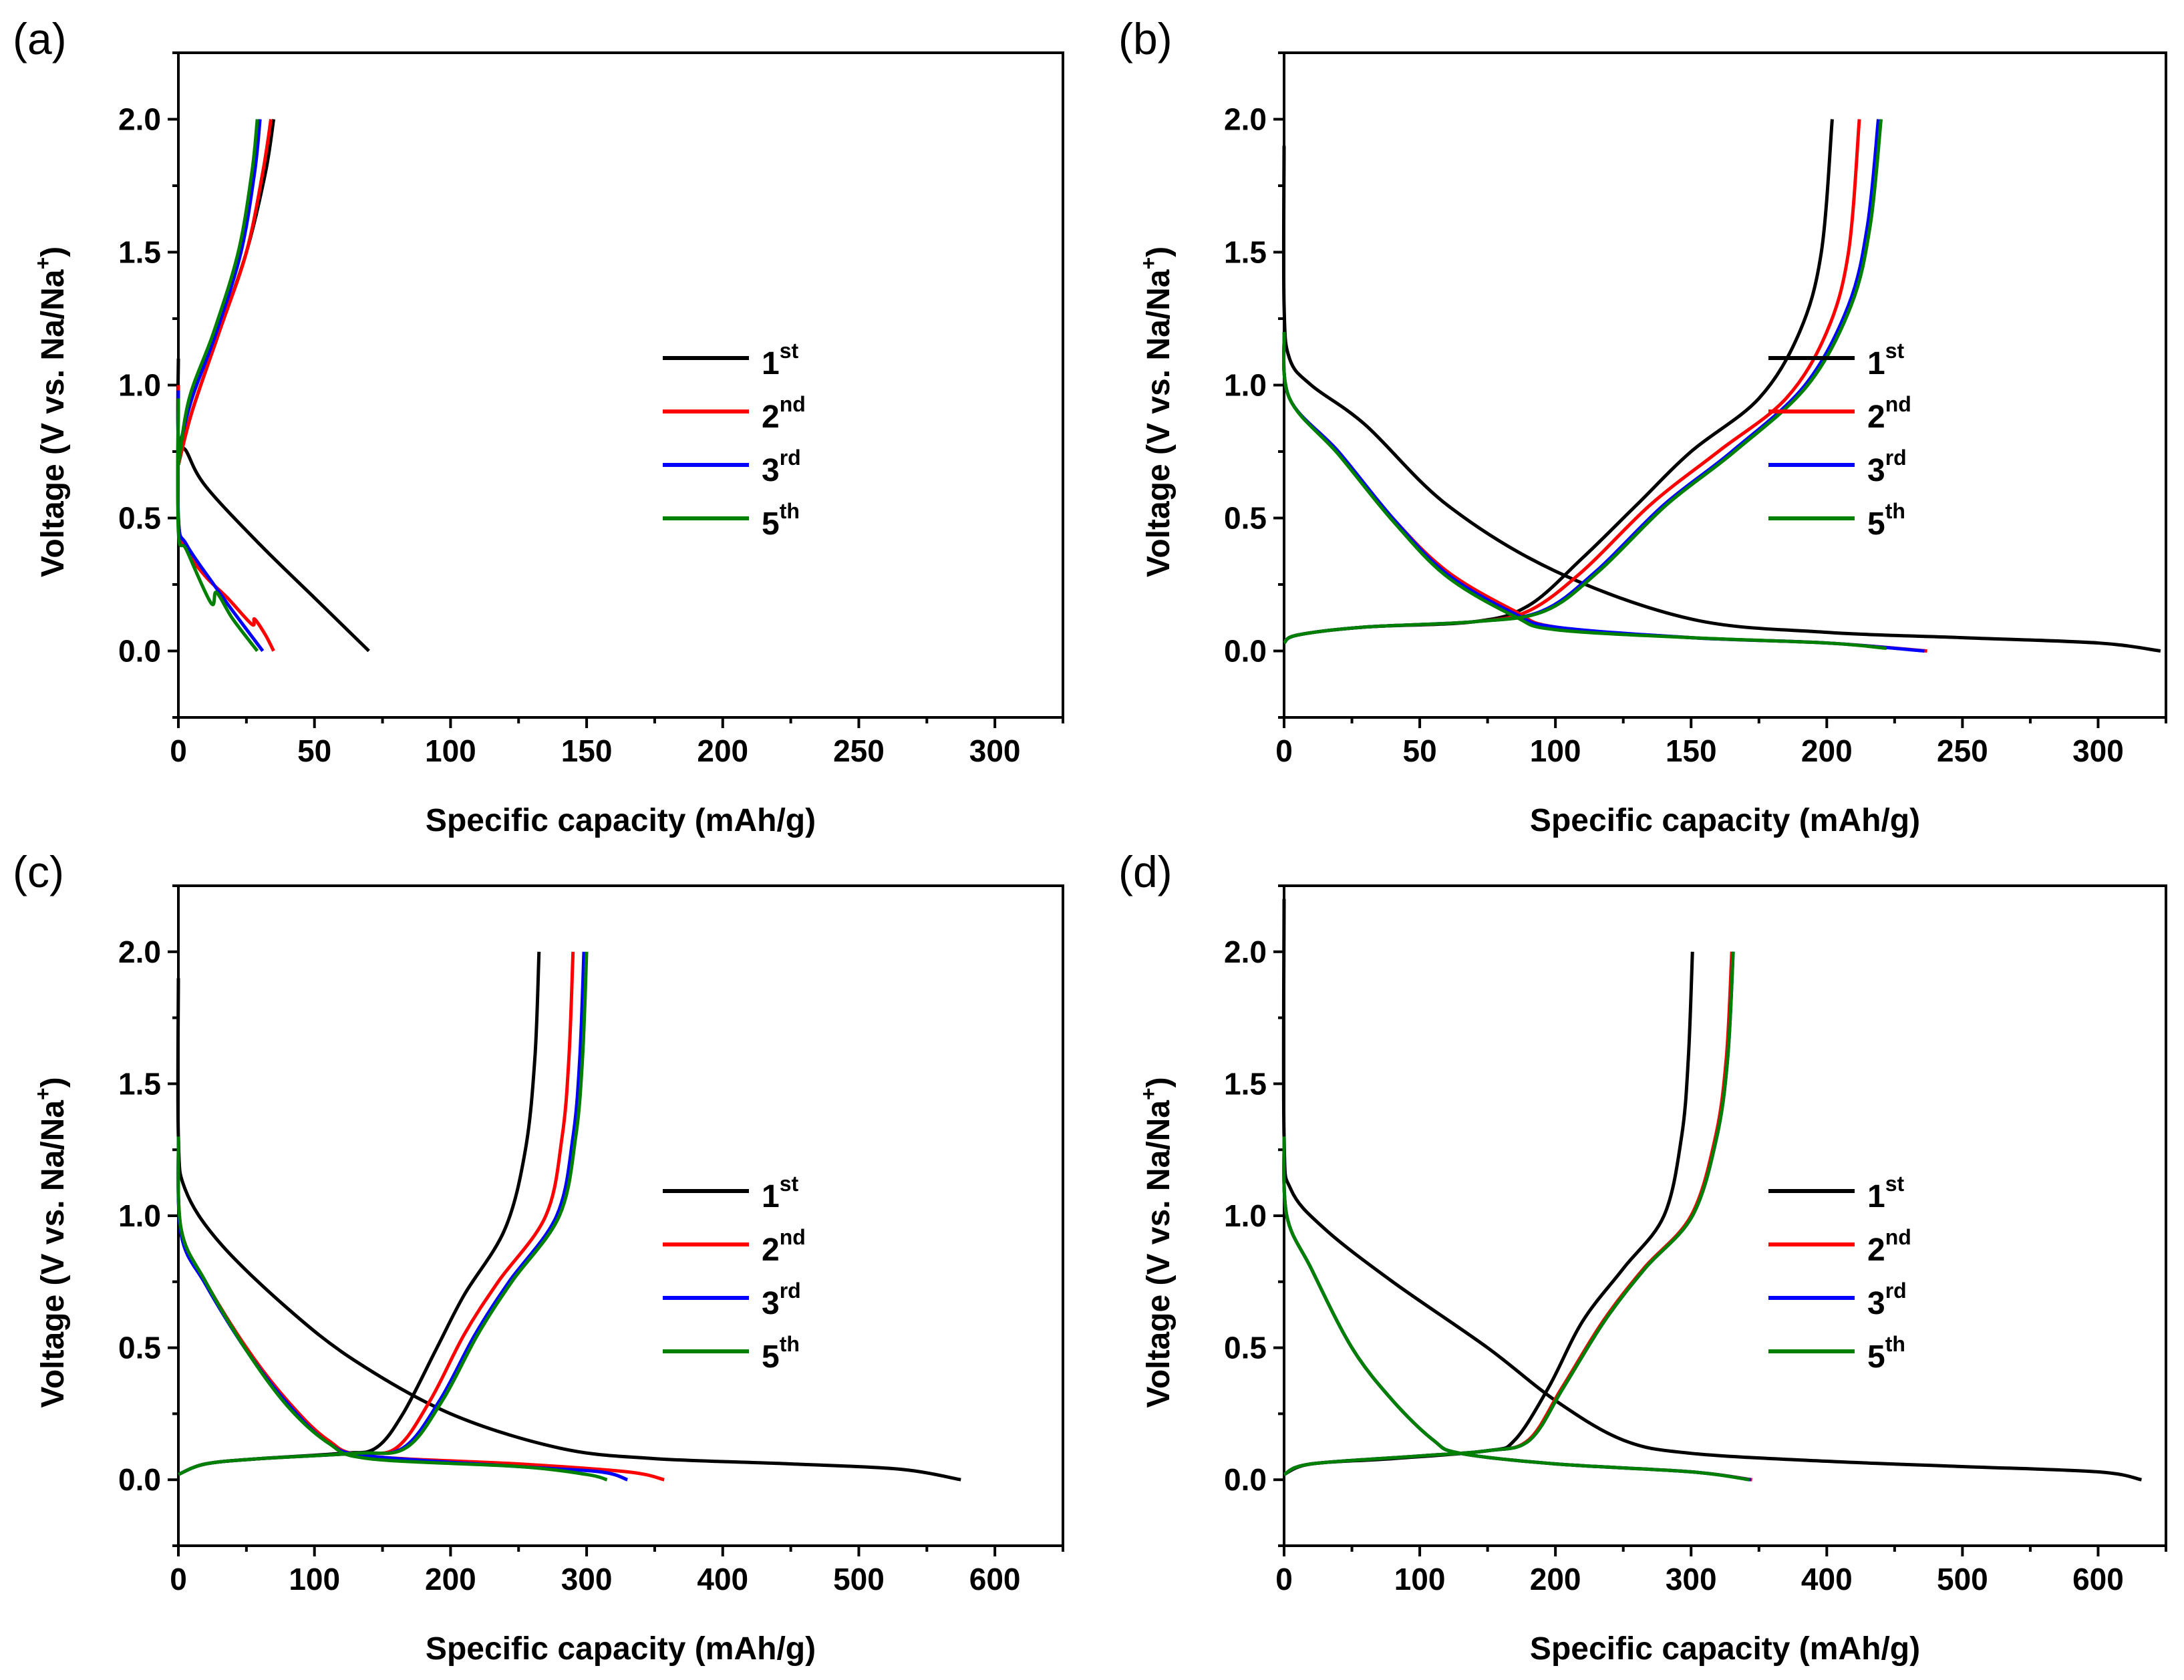 This screenshot has height=1680, width=2184. I want to click on y-axis-label-sup: +, so click(1148, 1093).